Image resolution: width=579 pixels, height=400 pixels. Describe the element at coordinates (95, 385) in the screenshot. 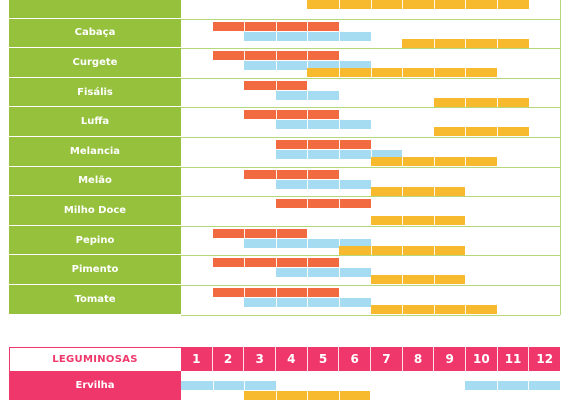

I see `crop-label-ervilha: Ervilha` at that location.